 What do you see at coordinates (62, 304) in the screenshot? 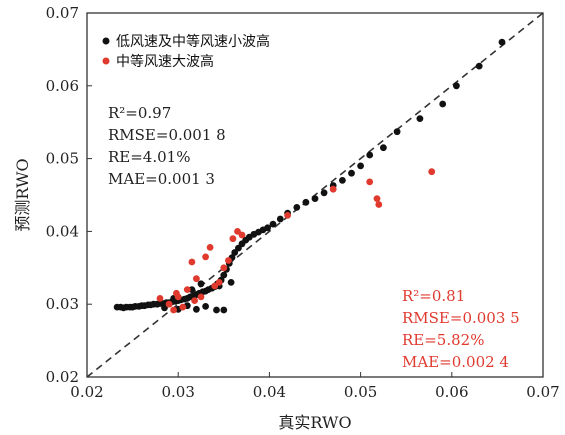
I see `y-tick-label: 0.03` at bounding box center [62, 304].